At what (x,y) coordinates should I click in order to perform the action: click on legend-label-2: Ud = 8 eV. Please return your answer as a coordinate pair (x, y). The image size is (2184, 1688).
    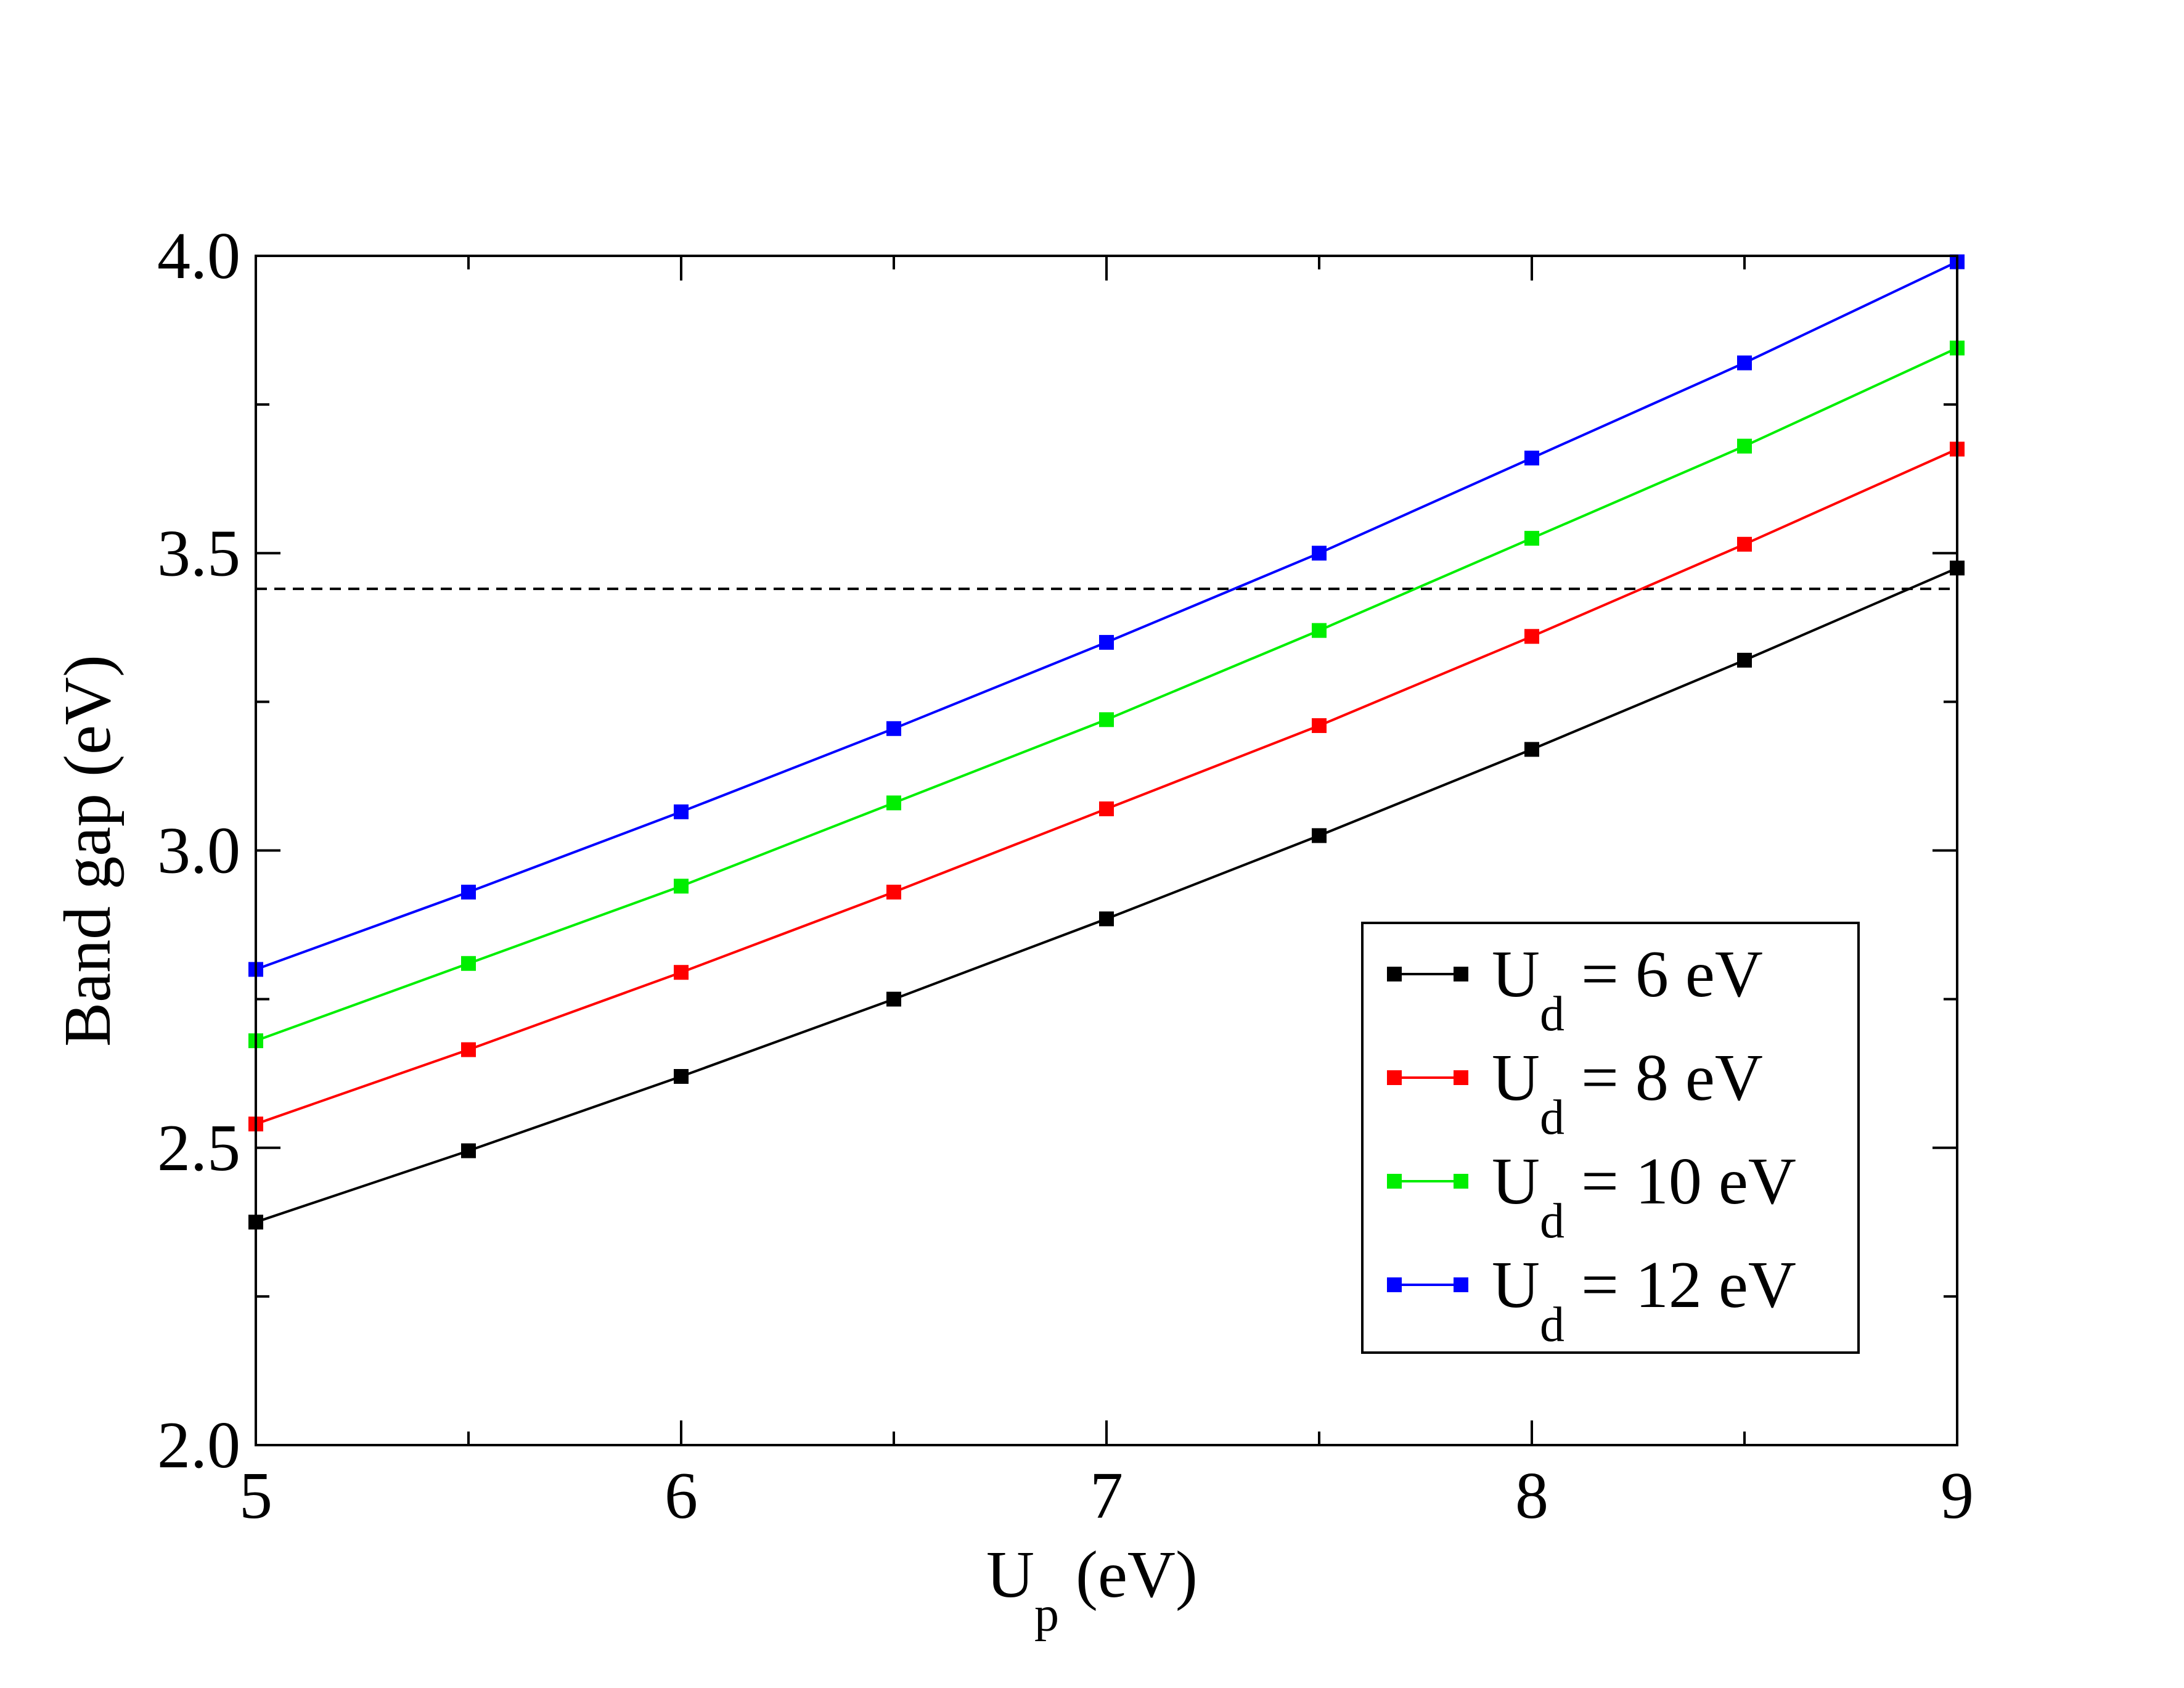
    Looking at the image, I should click on (1627, 1093).